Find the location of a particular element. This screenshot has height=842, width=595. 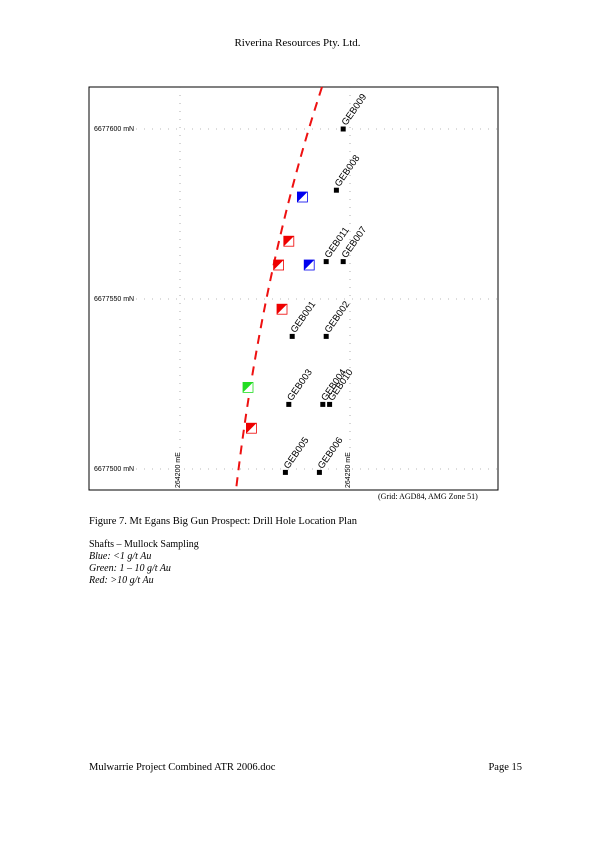

shafts-layer is located at coordinates (278, 312).